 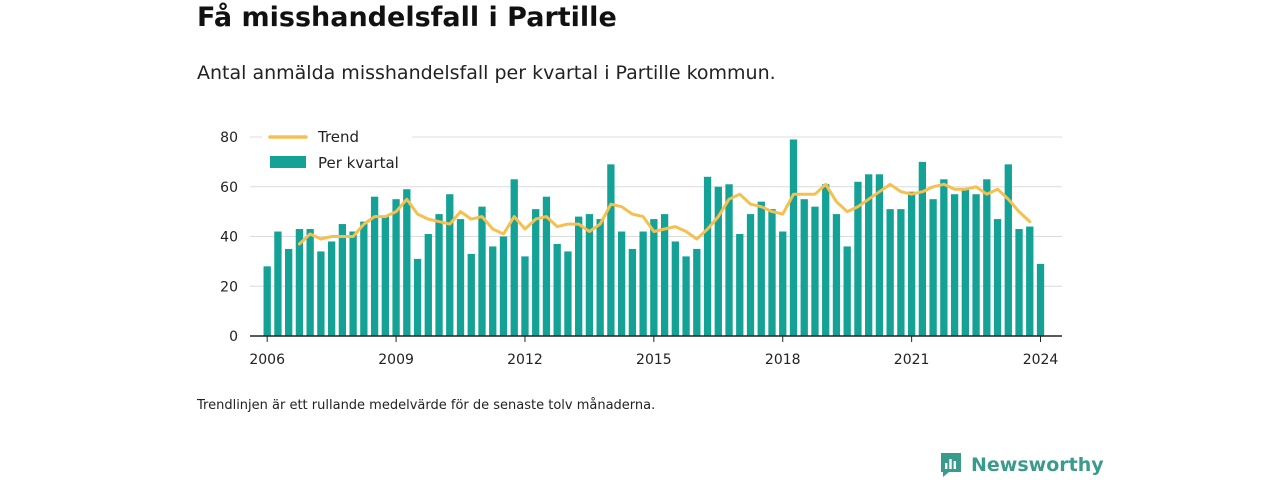 What do you see at coordinates (267, 360) in the screenshot?
I see `x-tick-label: 2006` at bounding box center [267, 360].